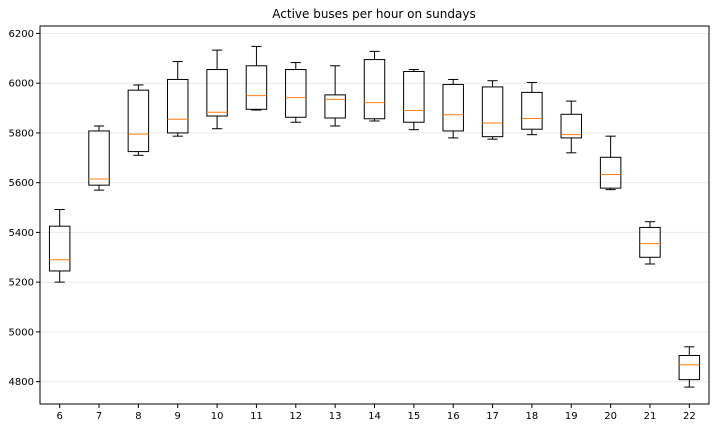 The image size is (716, 427). I want to click on x-tick-label: 21, so click(650, 416).